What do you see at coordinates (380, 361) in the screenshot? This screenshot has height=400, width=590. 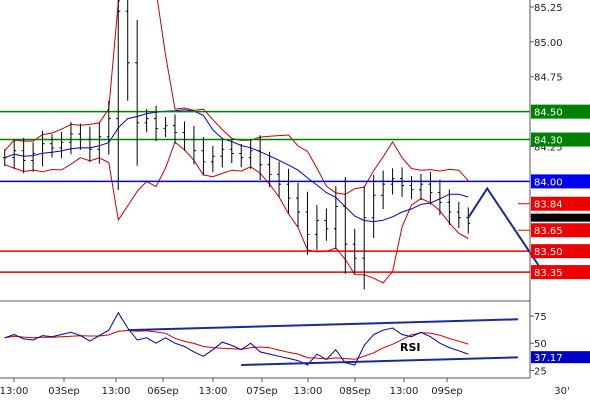 I see `rsi-lower-trendline` at bounding box center [380, 361].